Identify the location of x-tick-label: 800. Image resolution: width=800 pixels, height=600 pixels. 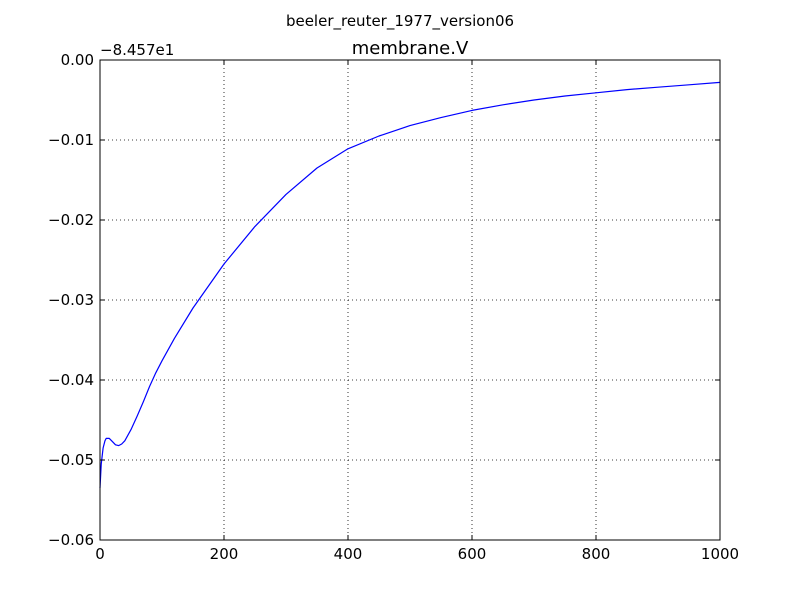
(596, 554).